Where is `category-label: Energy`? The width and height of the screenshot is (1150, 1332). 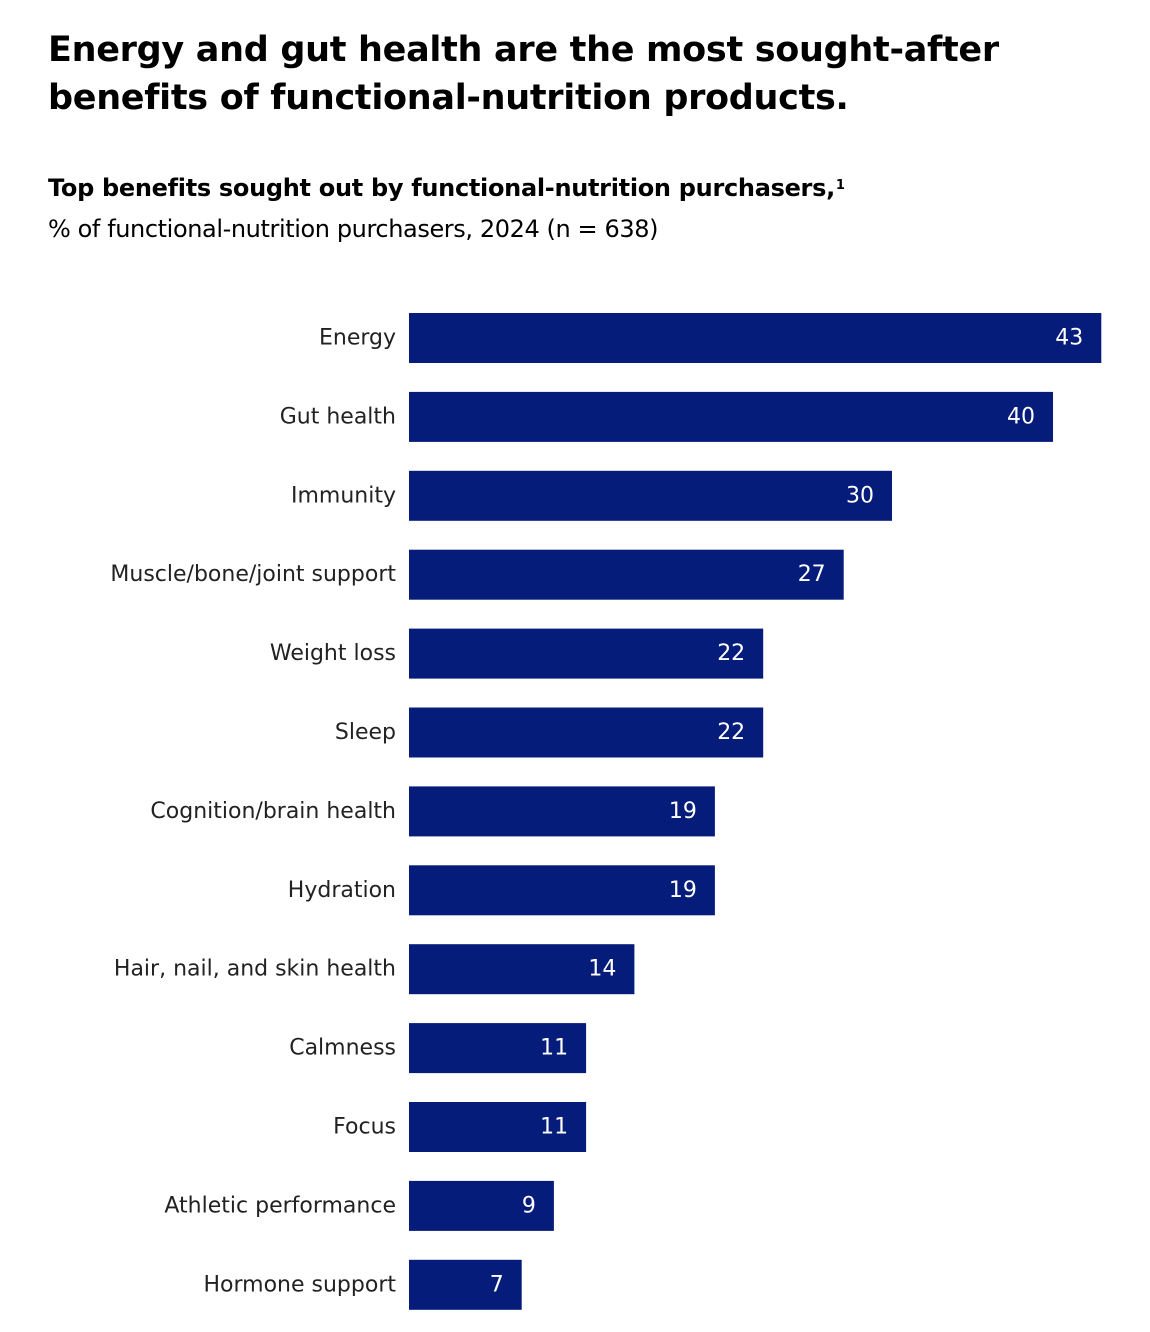
category-label: Energy is located at coordinates (357, 338).